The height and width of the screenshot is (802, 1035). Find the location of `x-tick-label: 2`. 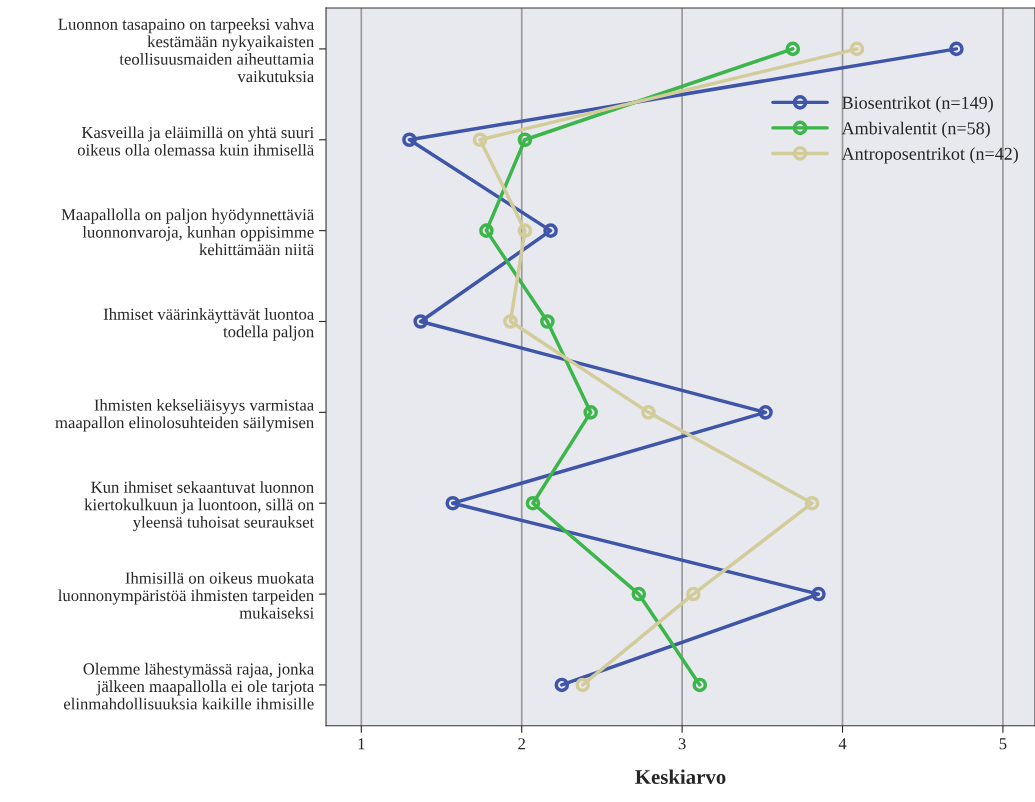

x-tick-label: 2 is located at coordinates (521, 744).